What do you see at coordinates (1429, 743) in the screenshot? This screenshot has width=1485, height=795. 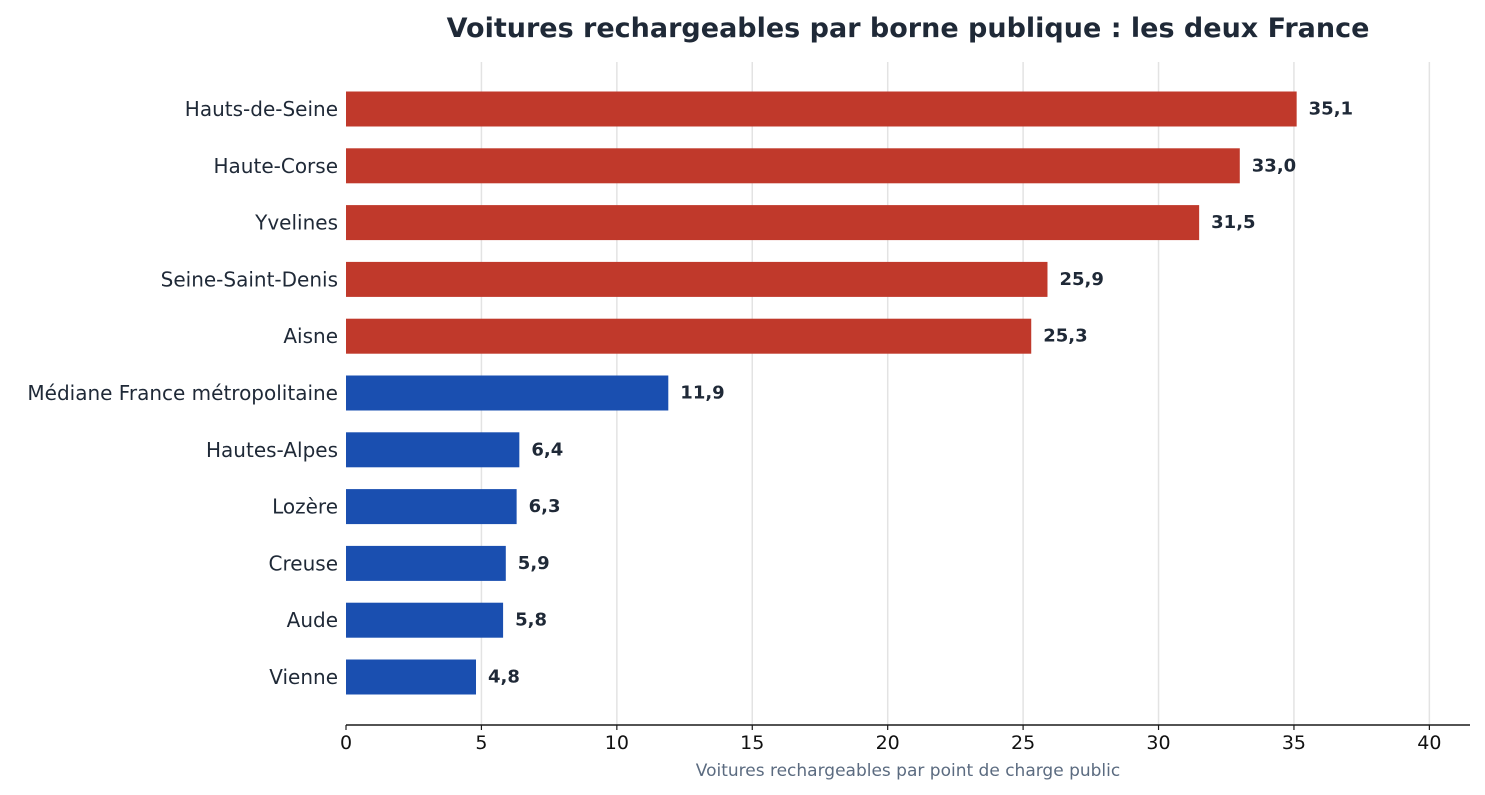 I see `x-tick-label: 40` at bounding box center [1429, 743].